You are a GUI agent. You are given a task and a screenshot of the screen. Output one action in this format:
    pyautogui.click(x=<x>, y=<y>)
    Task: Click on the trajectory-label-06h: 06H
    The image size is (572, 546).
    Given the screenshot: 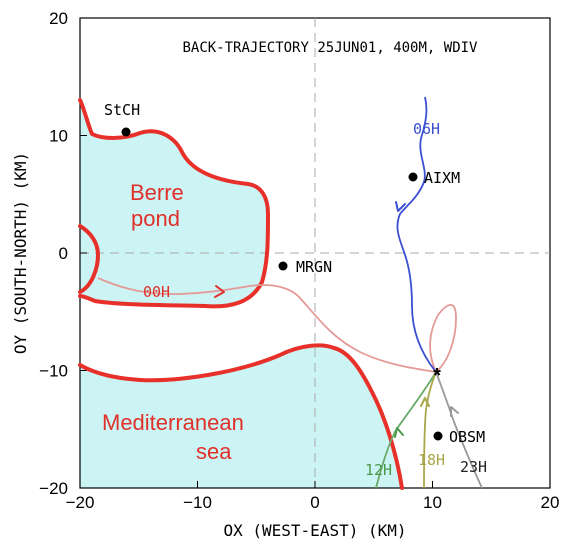 What is the action you would take?
    pyautogui.click(x=426, y=129)
    